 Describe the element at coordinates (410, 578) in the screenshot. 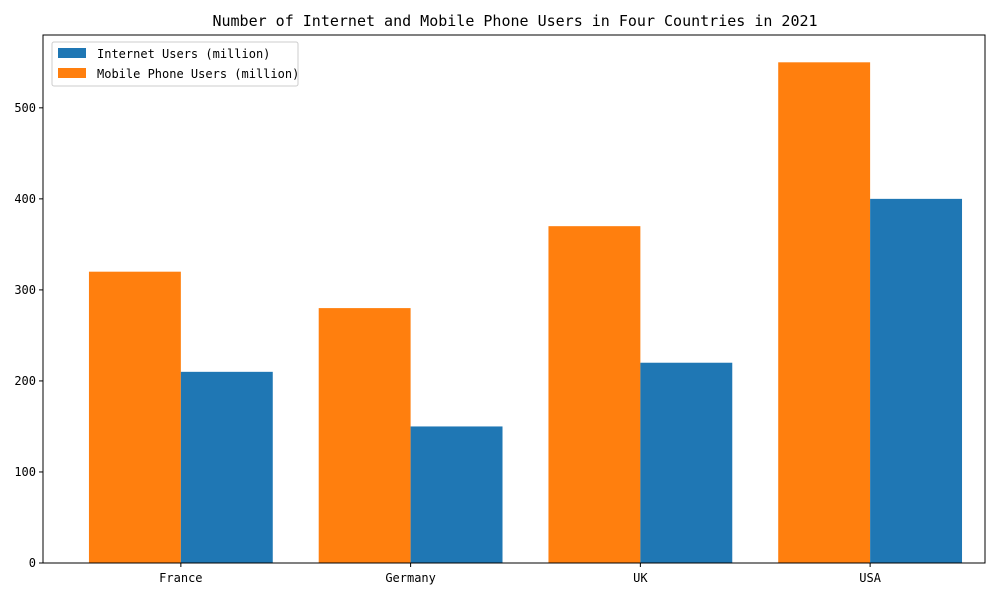

I see `x-tick-label: Germany` at that location.